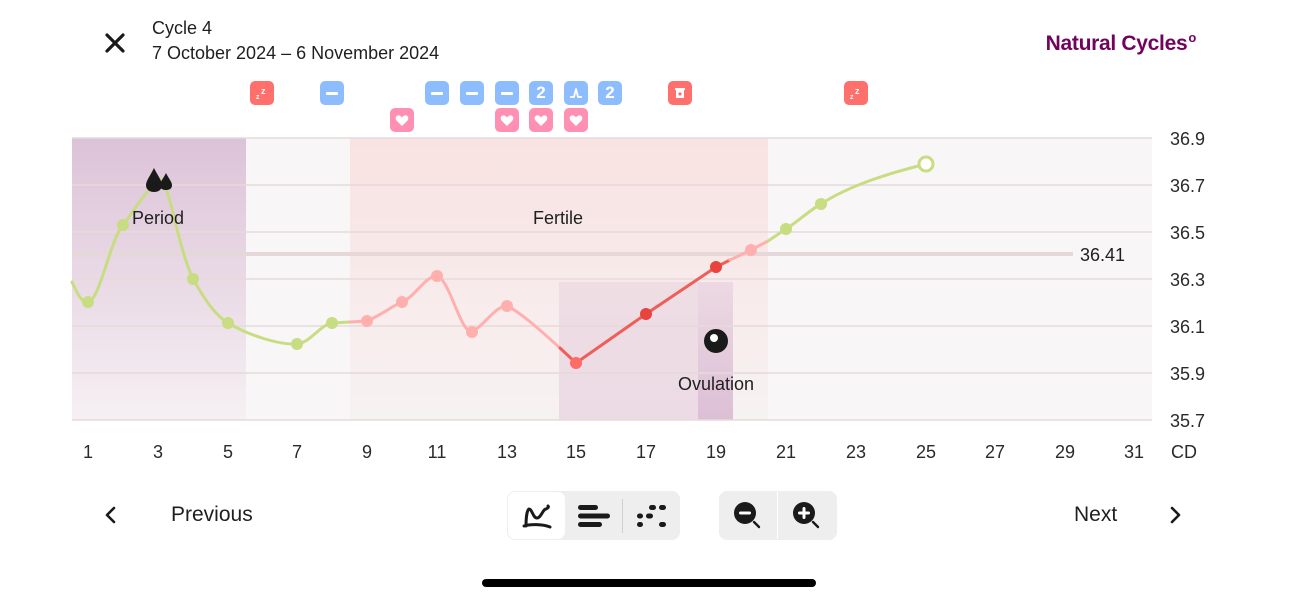 This screenshot has height=600, width=1298. What do you see at coordinates (576, 452) in the screenshot?
I see `x-tick: 15` at bounding box center [576, 452].